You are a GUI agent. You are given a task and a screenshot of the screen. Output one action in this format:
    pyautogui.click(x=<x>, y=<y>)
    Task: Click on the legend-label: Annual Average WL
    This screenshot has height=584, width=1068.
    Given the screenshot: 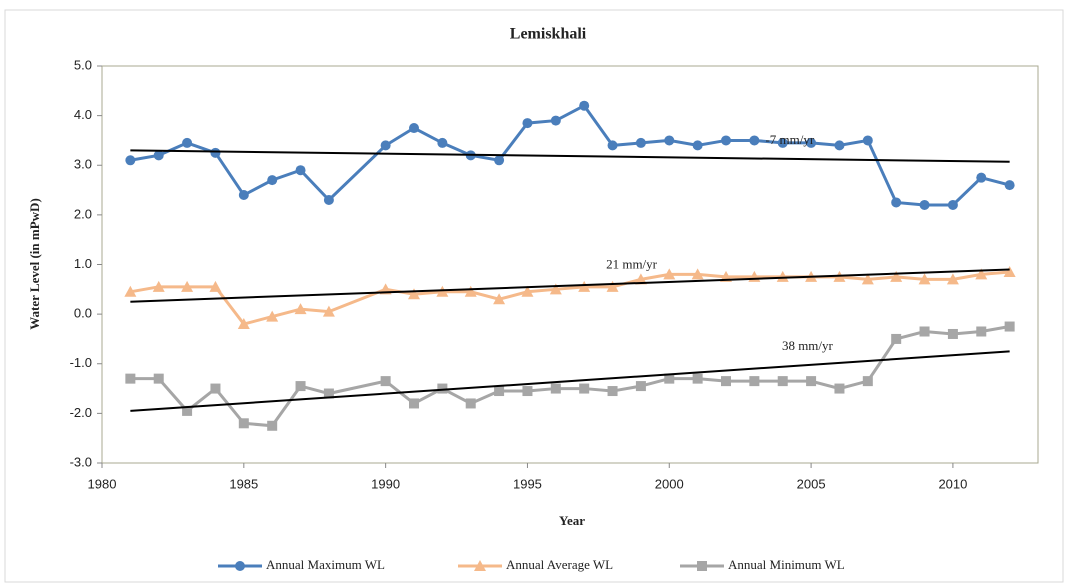 What is the action you would take?
    pyautogui.click(x=559, y=564)
    